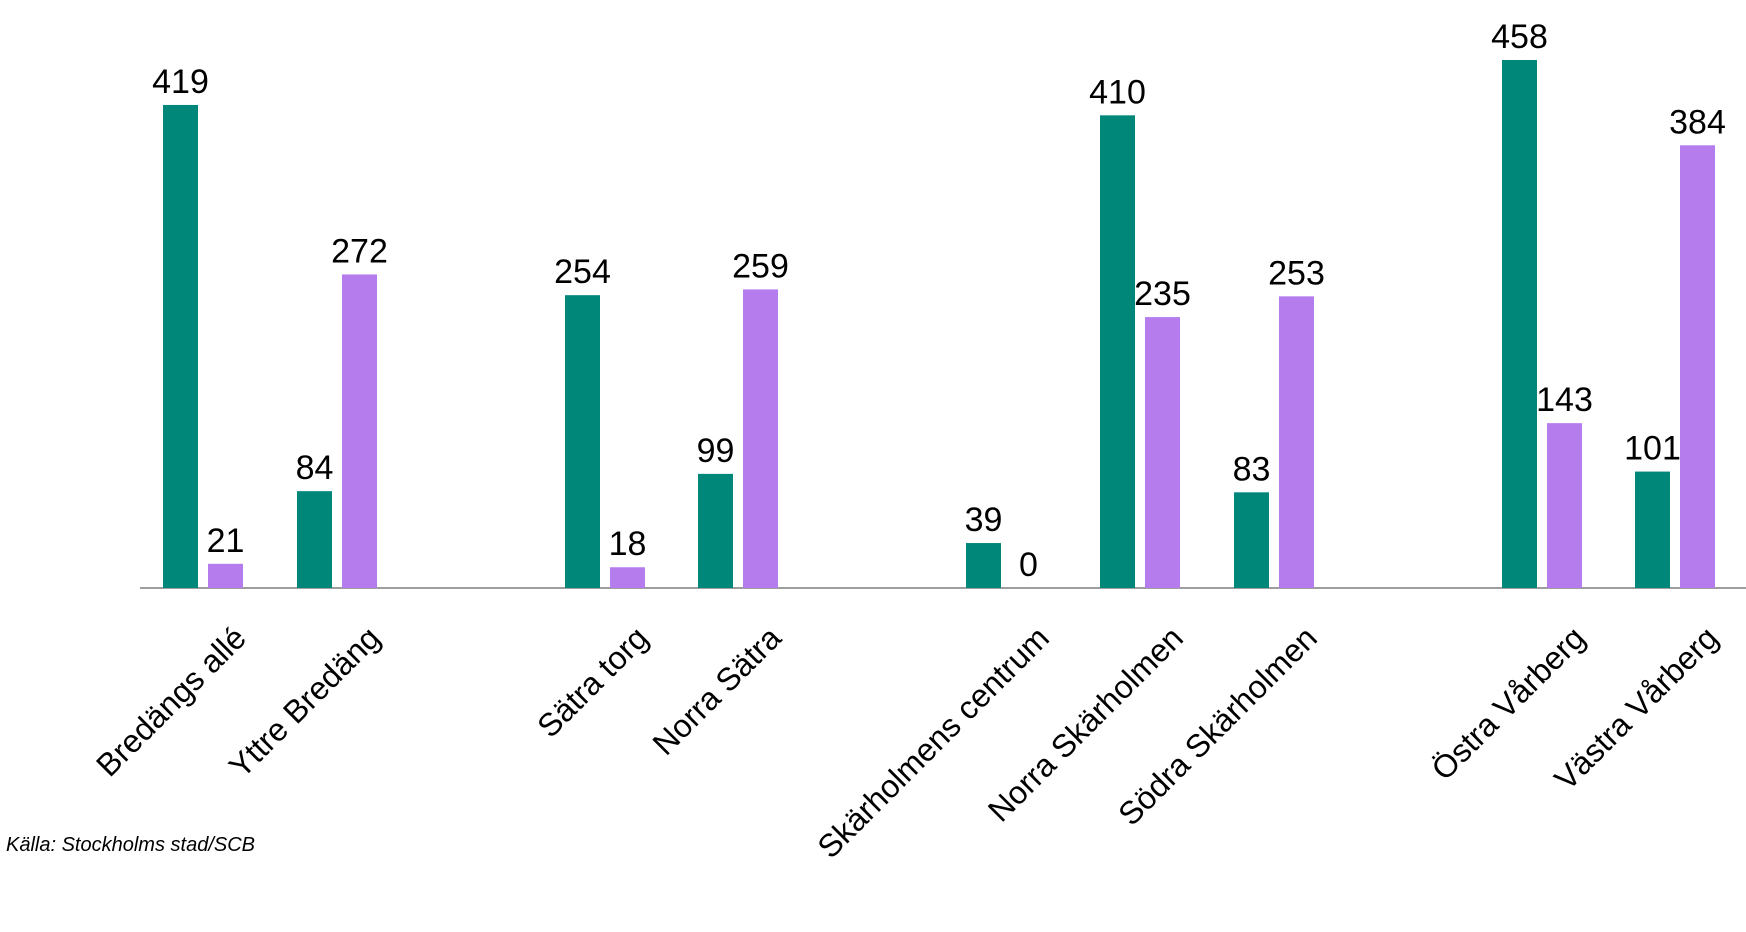  Describe the element at coordinates (717, 690) in the screenshot. I see `category-label-3: Norra Sätra` at that location.